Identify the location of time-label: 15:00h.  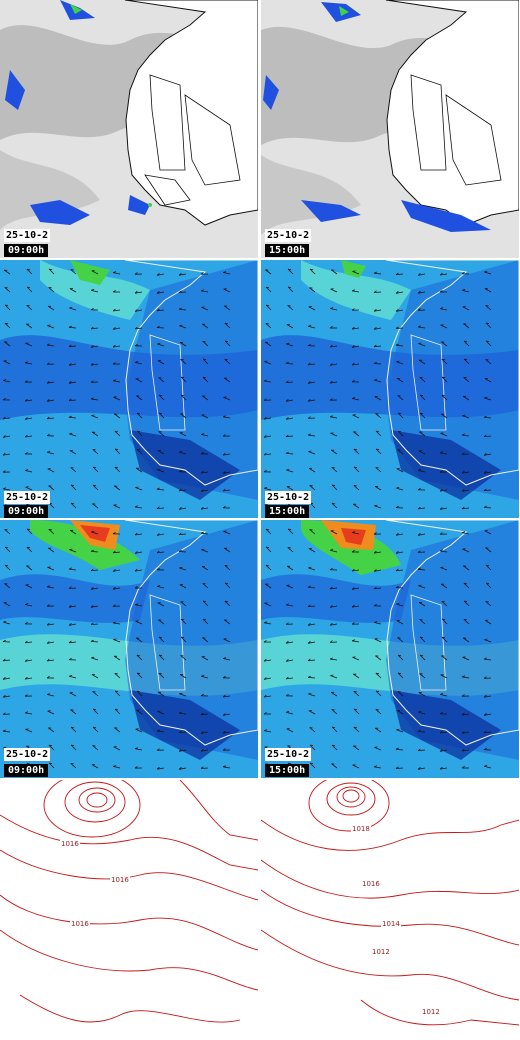
(287, 511).